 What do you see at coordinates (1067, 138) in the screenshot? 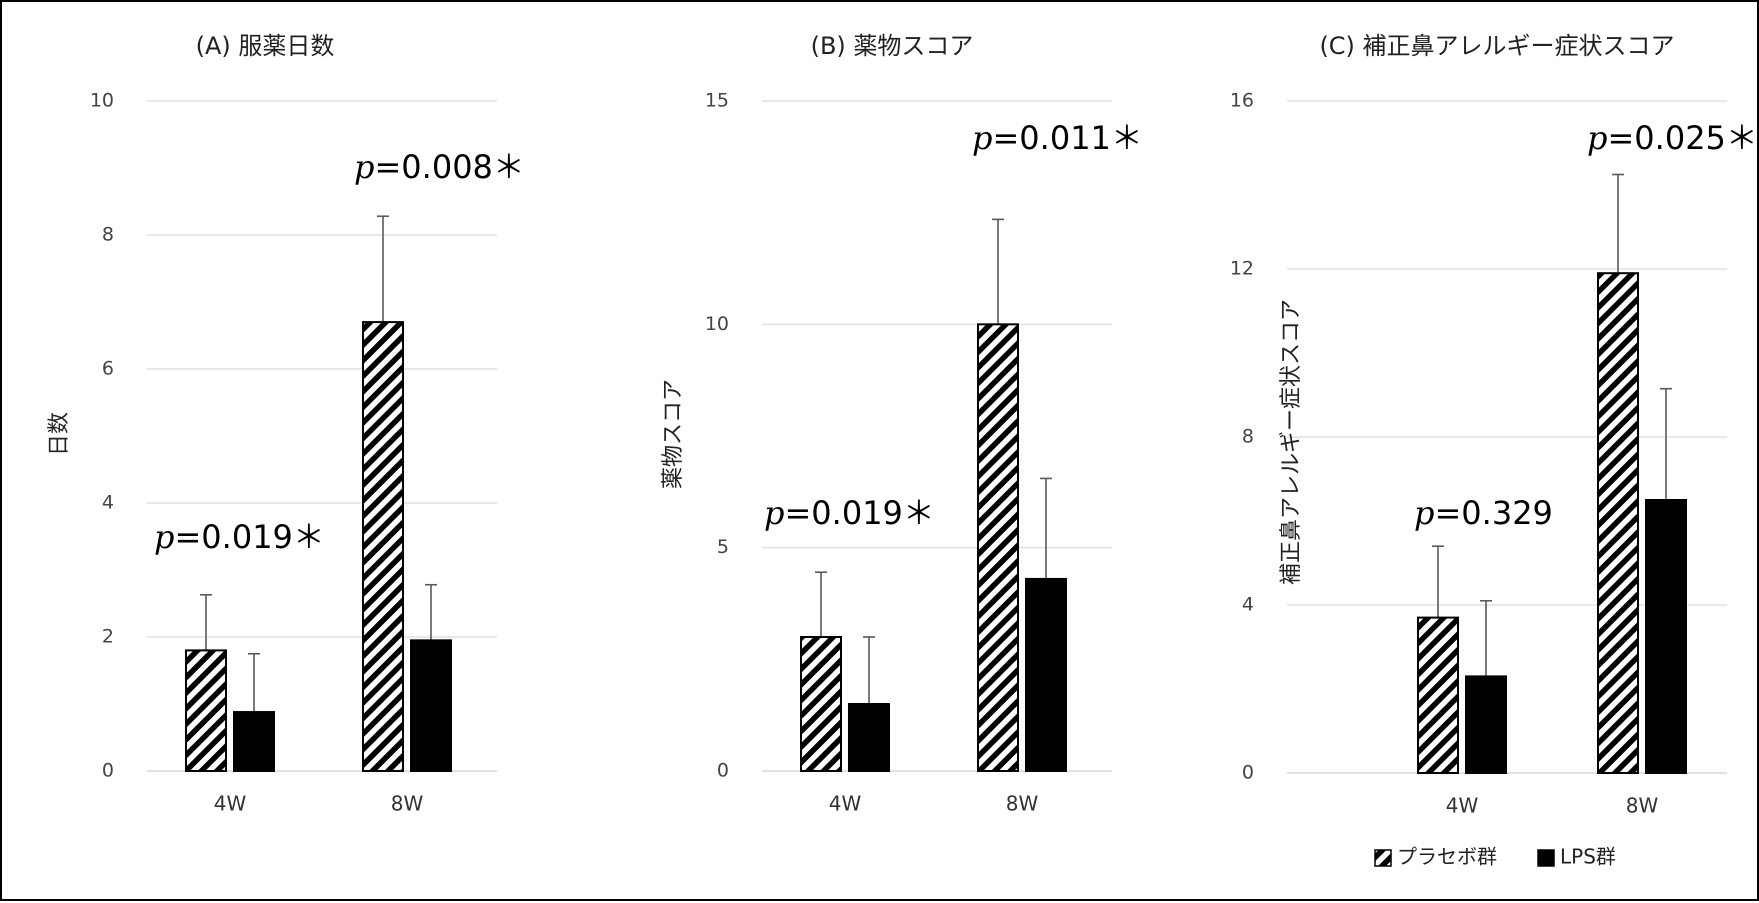
I see `p-value-text: =0.011＊` at bounding box center [1067, 138].